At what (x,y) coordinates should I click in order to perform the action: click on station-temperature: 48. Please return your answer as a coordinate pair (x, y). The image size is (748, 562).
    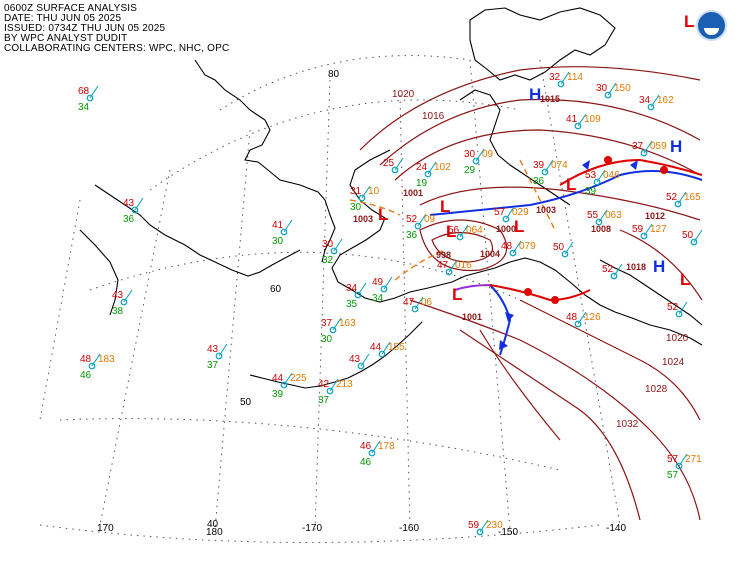
    Looking at the image, I should click on (507, 246).